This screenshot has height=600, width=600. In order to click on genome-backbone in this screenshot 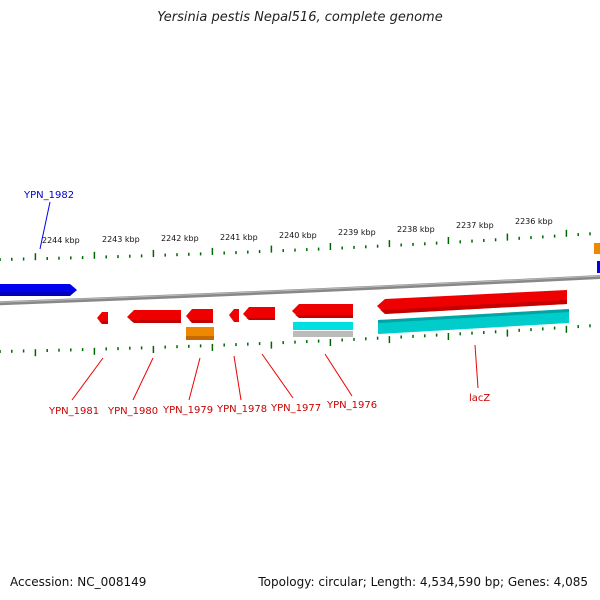, I will do `click(300, 290)`.